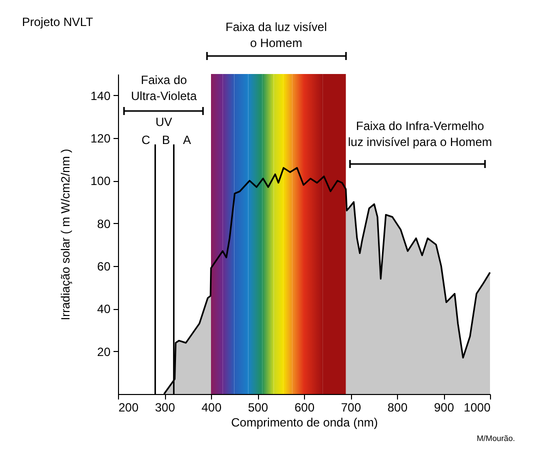 The image size is (555, 468). Describe the element at coordinates (58, 22) in the screenshot. I see `chart-title: Projeto NVLT` at that location.